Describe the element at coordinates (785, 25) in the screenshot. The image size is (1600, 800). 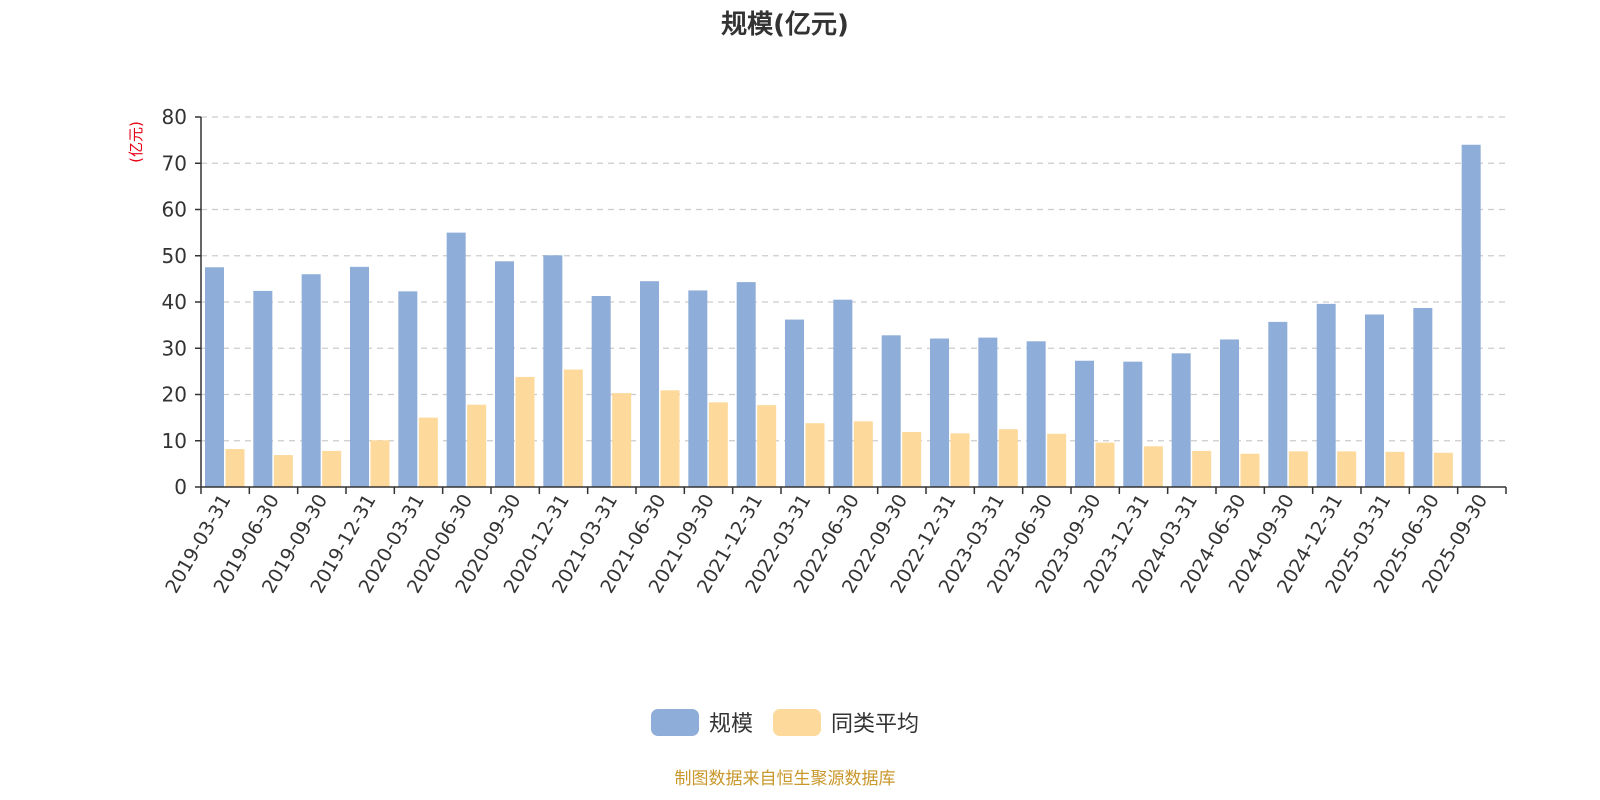
I see `chart-title: 规模(亿元)` at that location.